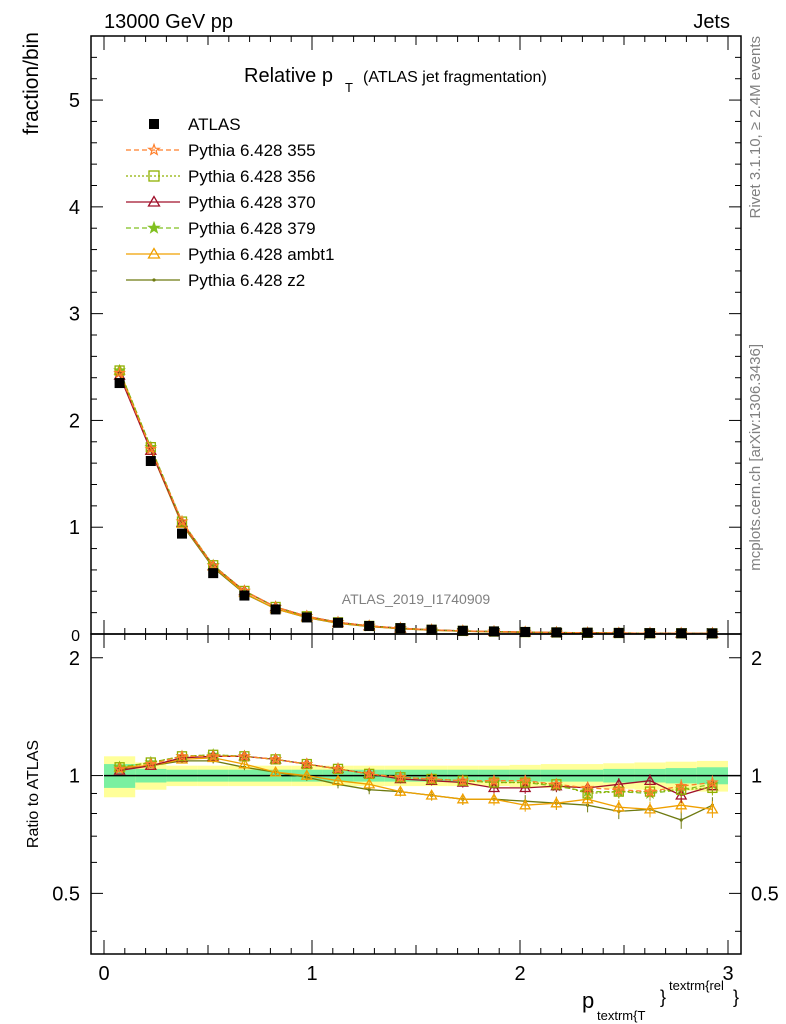  Describe the element at coordinates (154, 176) in the screenshot. I see `legend-marker-p356` at that location.